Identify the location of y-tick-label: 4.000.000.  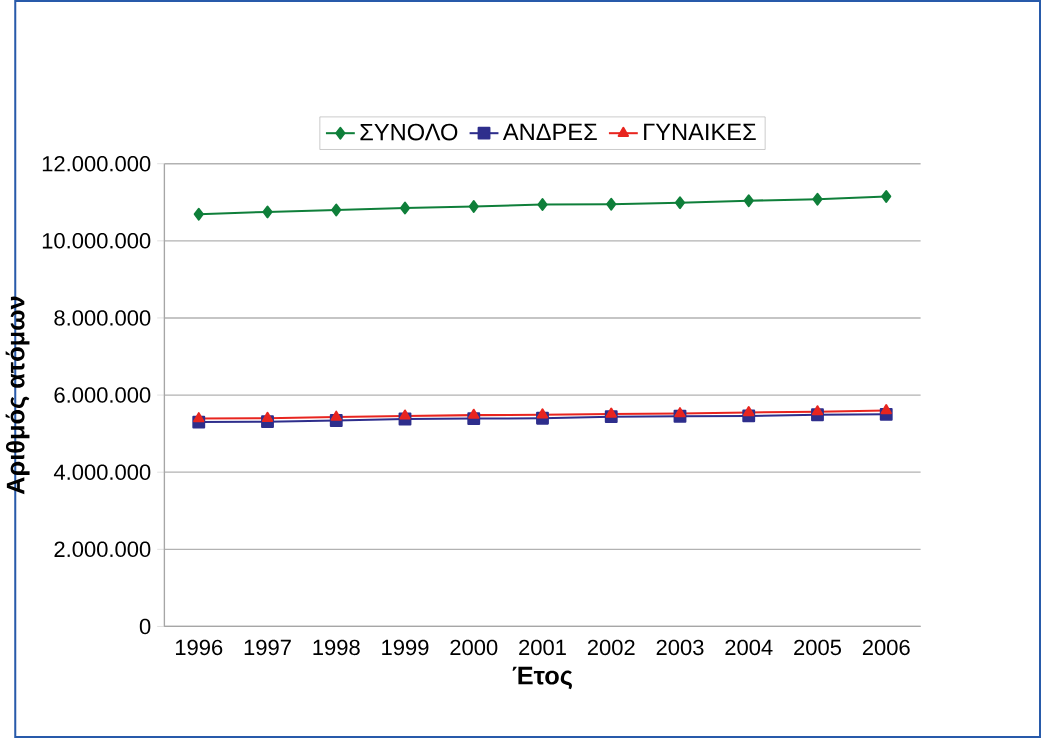
(102, 472).